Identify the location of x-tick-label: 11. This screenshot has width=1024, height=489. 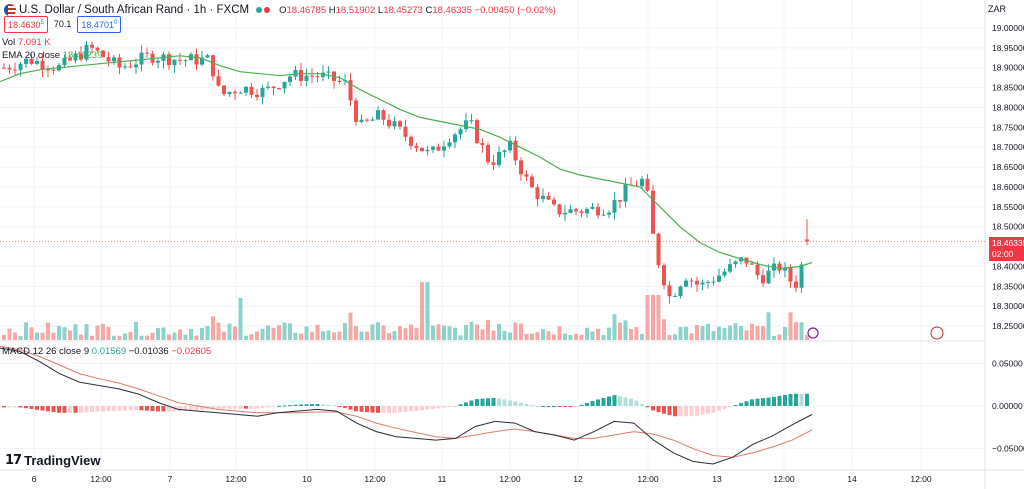
(442, 479).